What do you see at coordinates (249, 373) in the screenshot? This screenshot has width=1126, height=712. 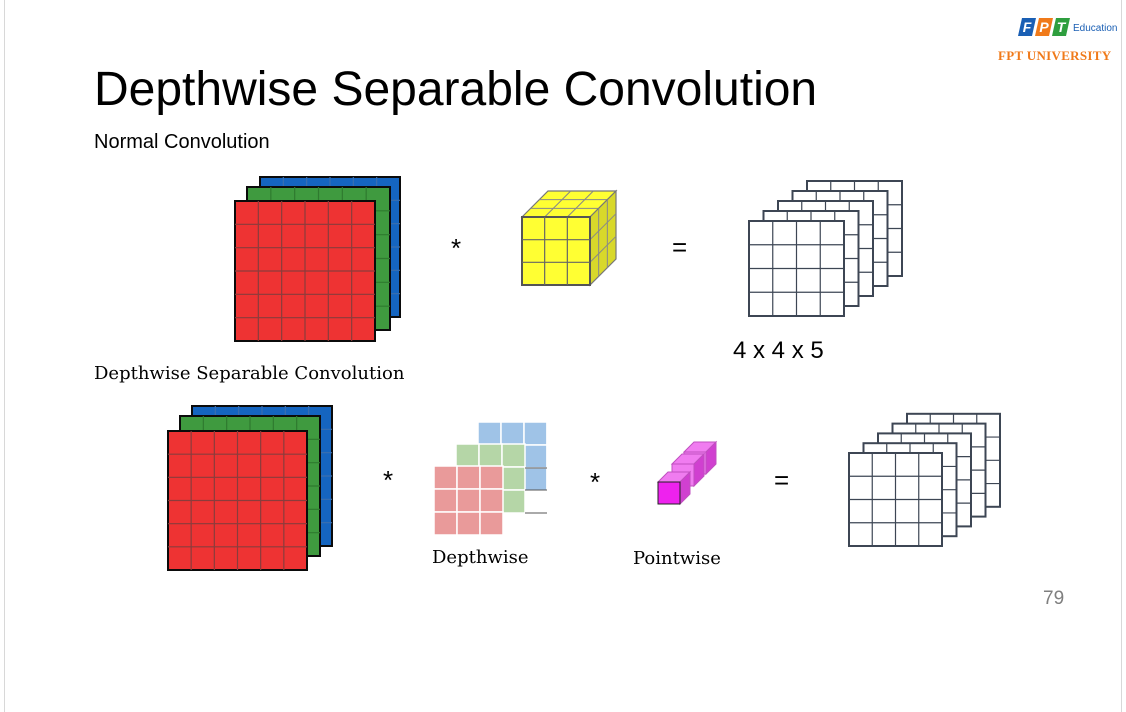 I see `separable-convolution-label: Depthwise Separable Convolution` at bounding box center [249, 373].